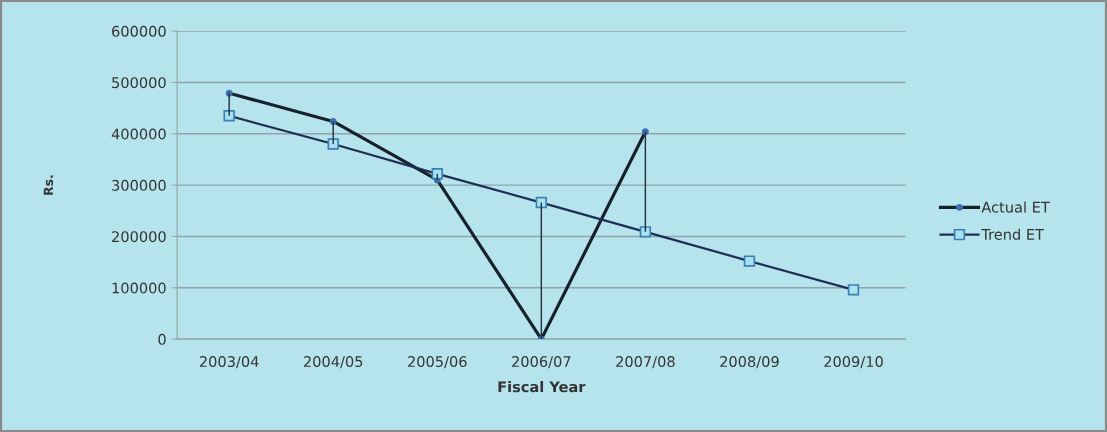  Describe the element at coordinates (139, 185) in the screenshot. I see `y-tick-label: 300000` at that location.